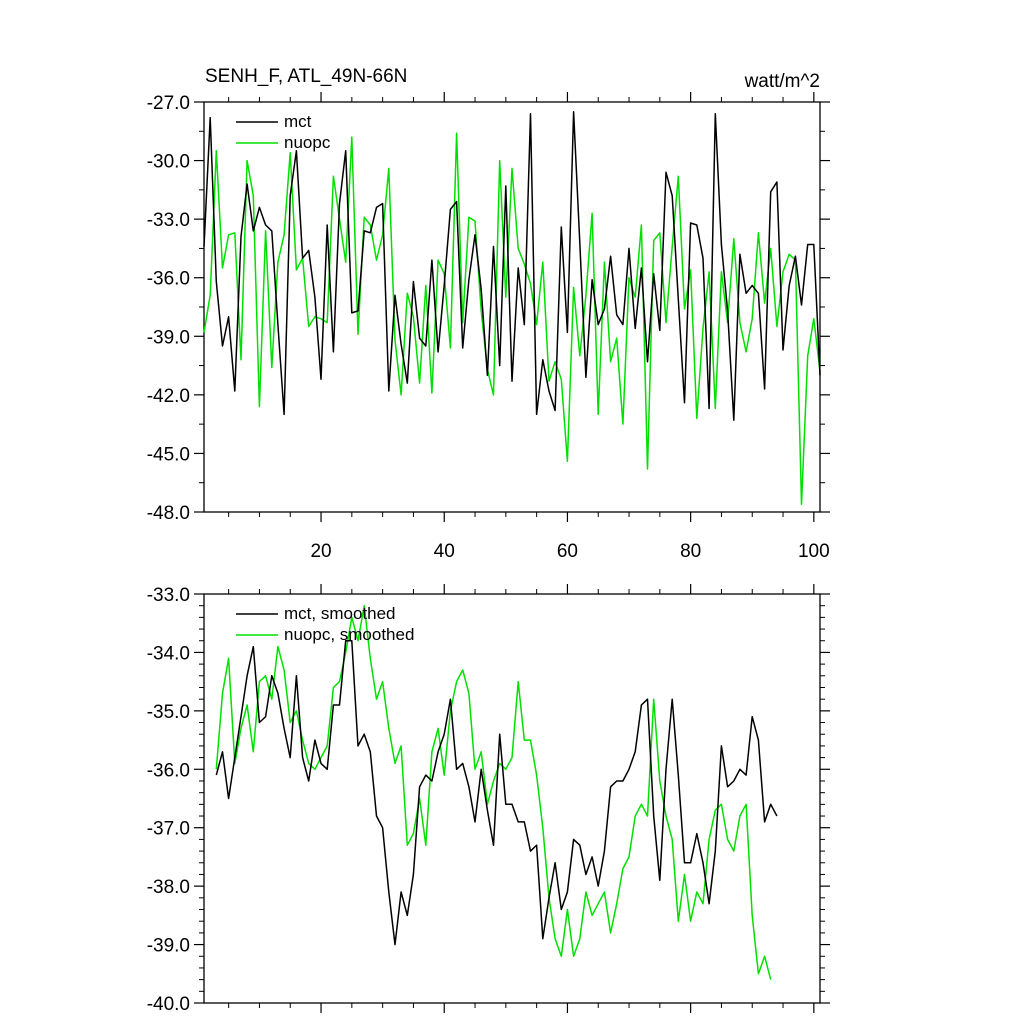  What do you see at coordinates (168, 1004) in the screenshot?
I see `y-tick-label: -40.0` at bounding box center [168, 1004].